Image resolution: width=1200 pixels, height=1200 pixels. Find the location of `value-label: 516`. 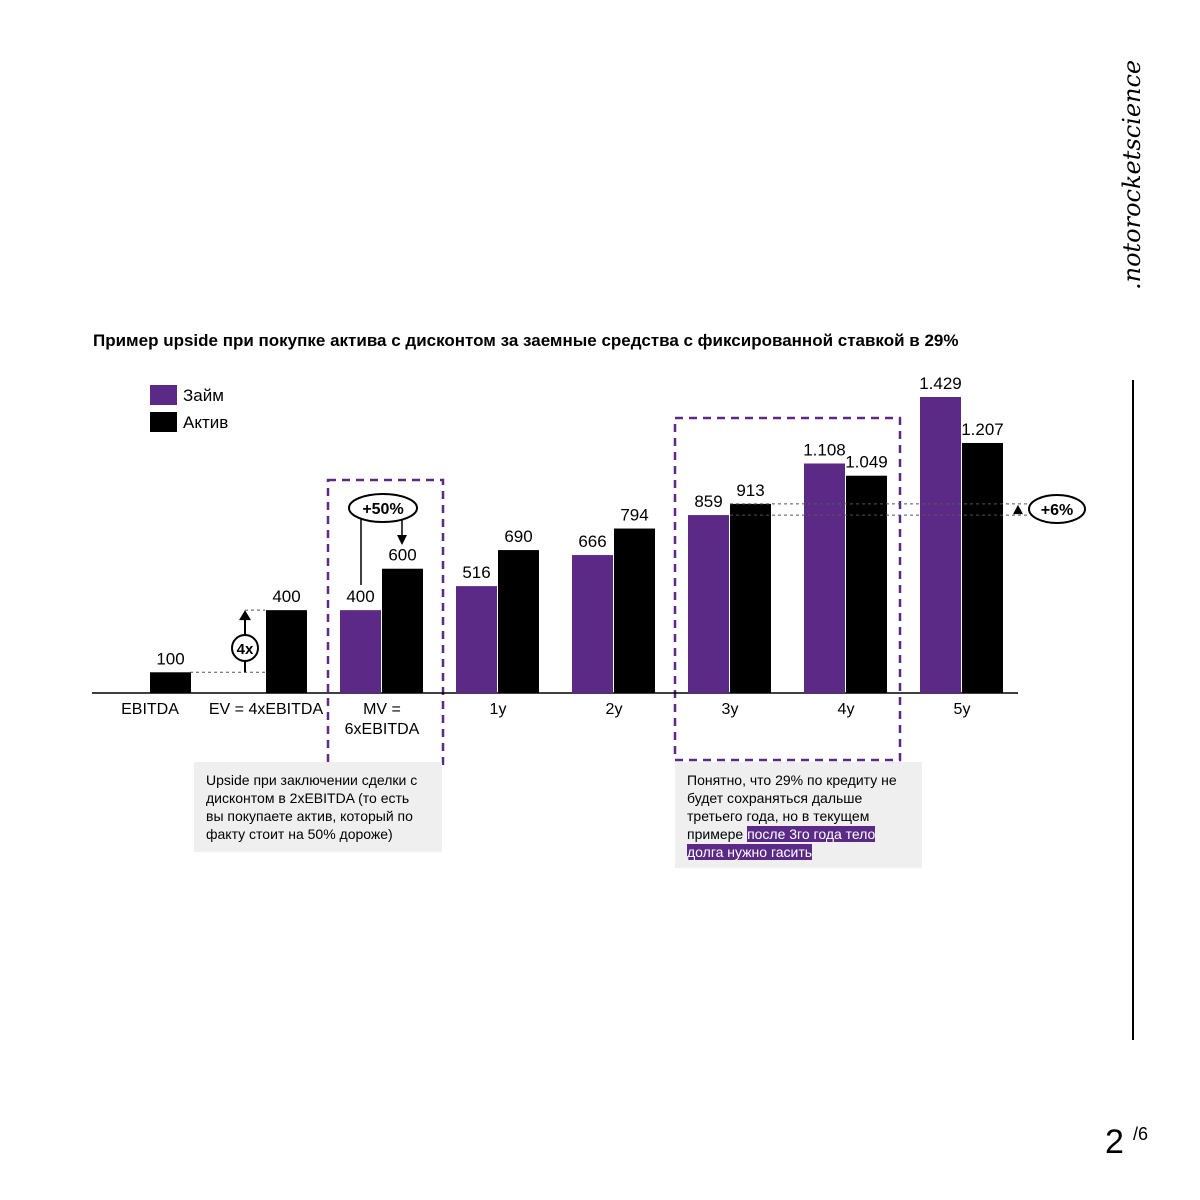

value-label: 516 is located at coordinates (476, 572).